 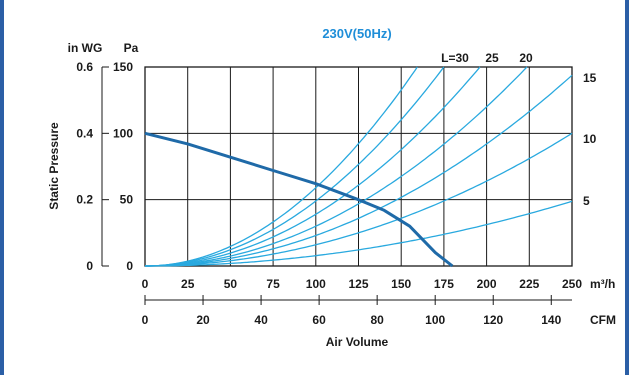 What do you see at coordinates (377, 320) in the screenshot?
I see `x-tick-label-cfm: 80` at bounding box center [377, 320].